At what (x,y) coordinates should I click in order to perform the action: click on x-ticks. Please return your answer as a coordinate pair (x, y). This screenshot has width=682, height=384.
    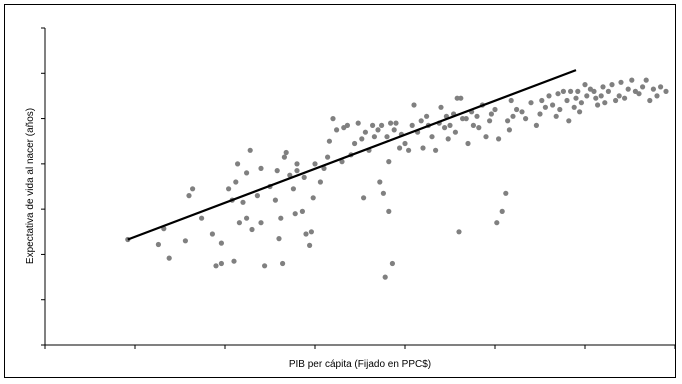
    Looking at the image, I should click on (360, 347).